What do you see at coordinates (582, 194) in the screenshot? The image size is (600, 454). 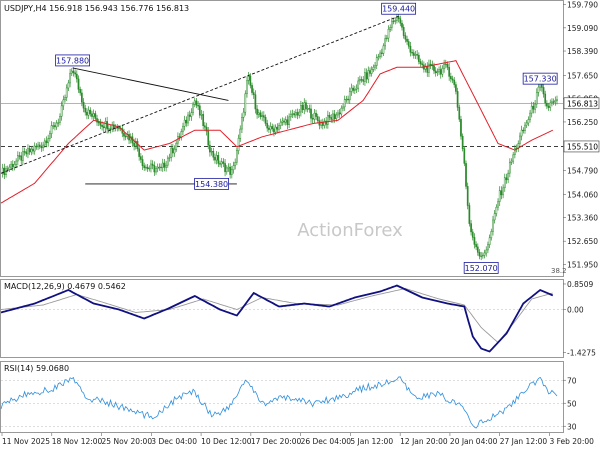 I see `y-tick-label: 154.060` at bounding box center [582, 194].